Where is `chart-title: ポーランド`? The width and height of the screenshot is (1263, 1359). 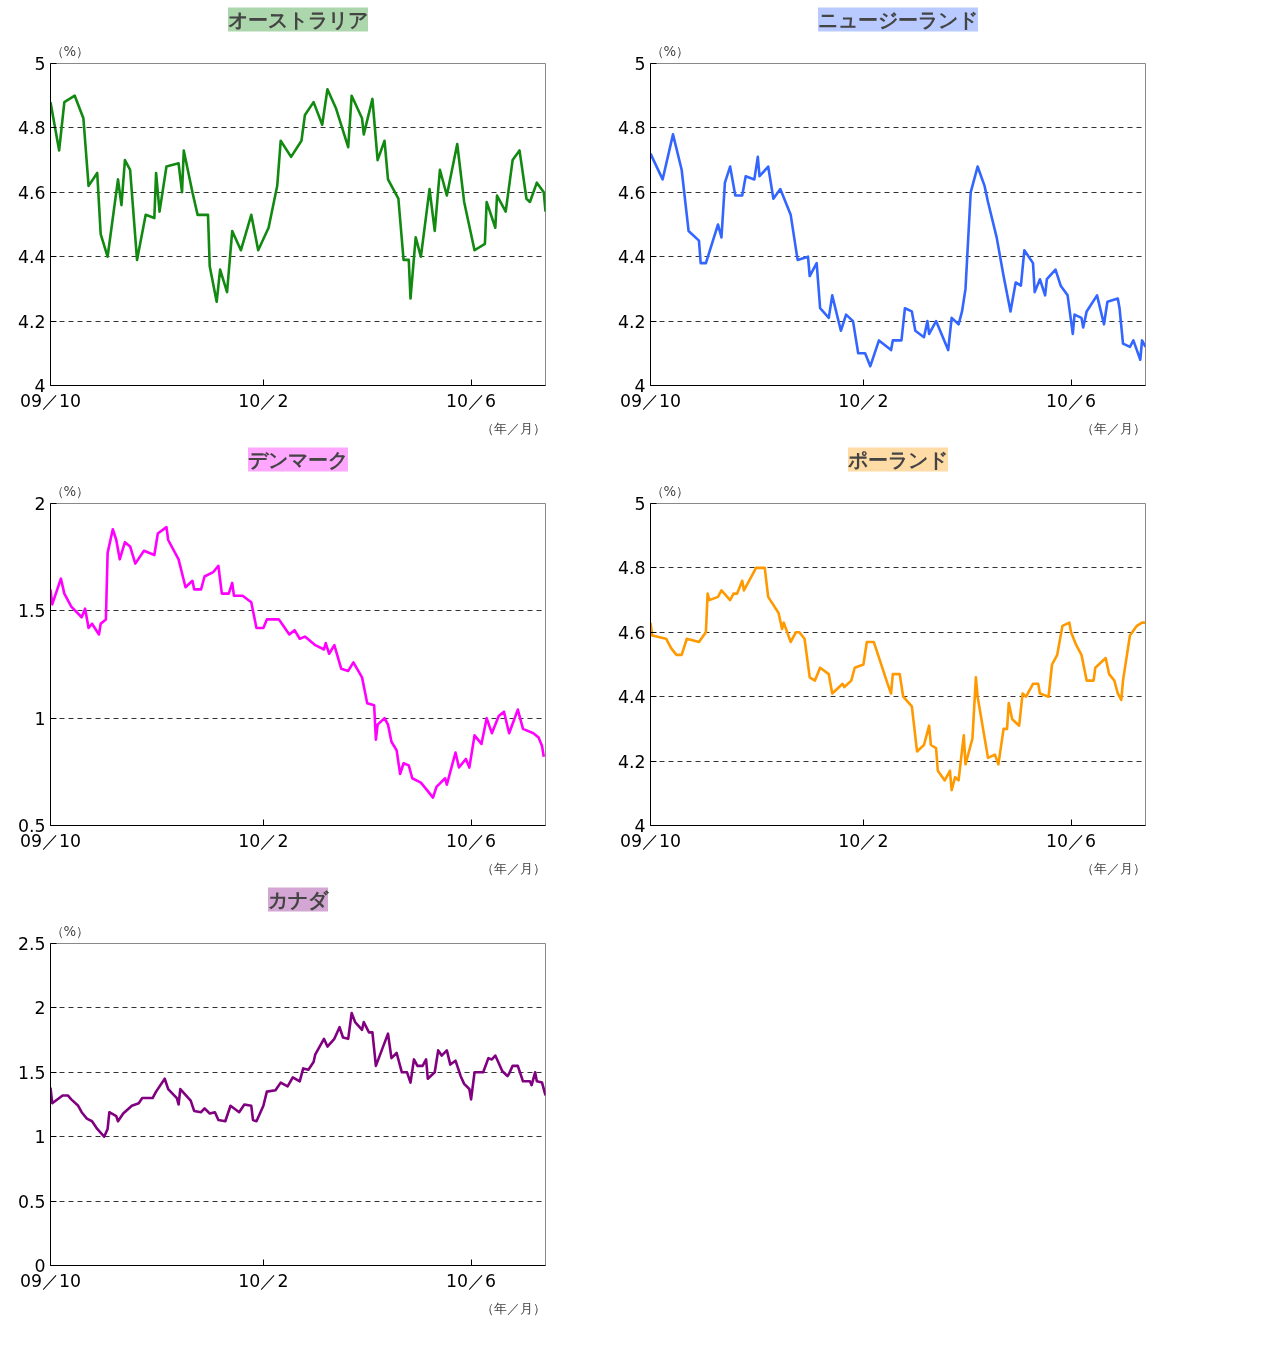 chart-title: ポーランド is located at coordinates (897, 459).